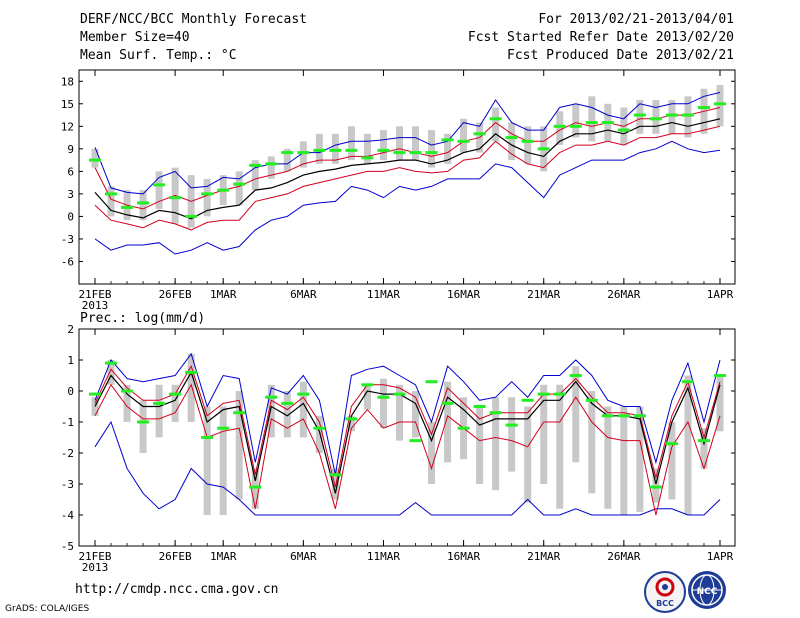 This screenshot has width=800, height=618. Describe the element at coordinates (463, 294) in the screenshot. I see `panel1-xtick-label: 16MAR` at that location.